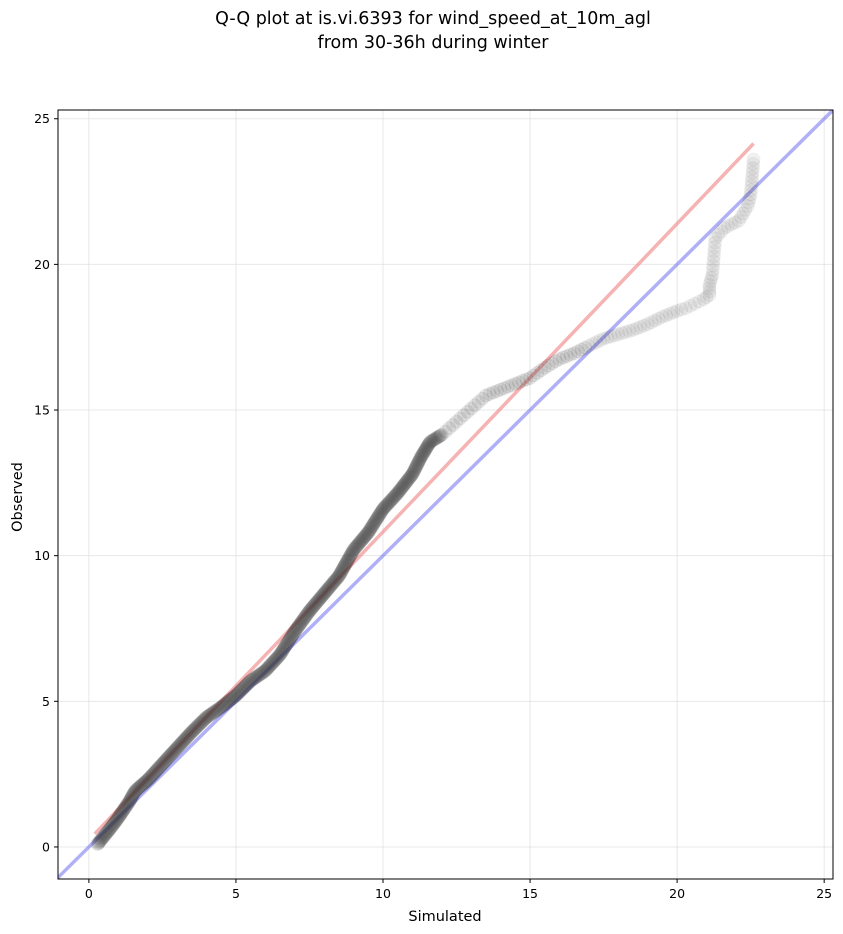  I want to click on x-tick-label: 10, so click(383, 893).